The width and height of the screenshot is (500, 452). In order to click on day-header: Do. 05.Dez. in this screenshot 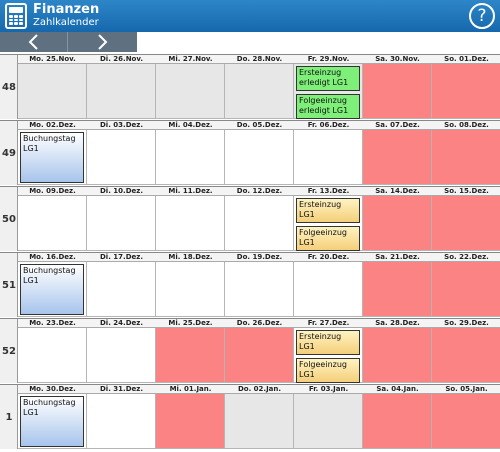, I will do `click(259, 125)`.